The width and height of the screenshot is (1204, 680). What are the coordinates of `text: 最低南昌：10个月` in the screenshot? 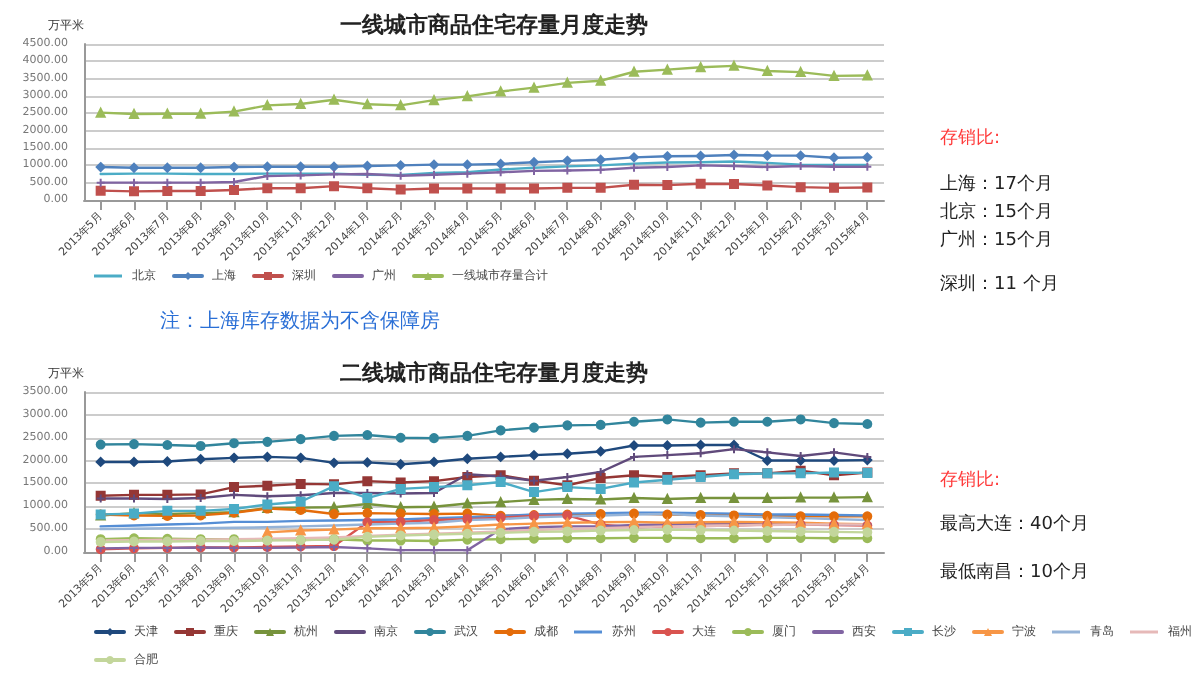 It's located at (1014, 572).